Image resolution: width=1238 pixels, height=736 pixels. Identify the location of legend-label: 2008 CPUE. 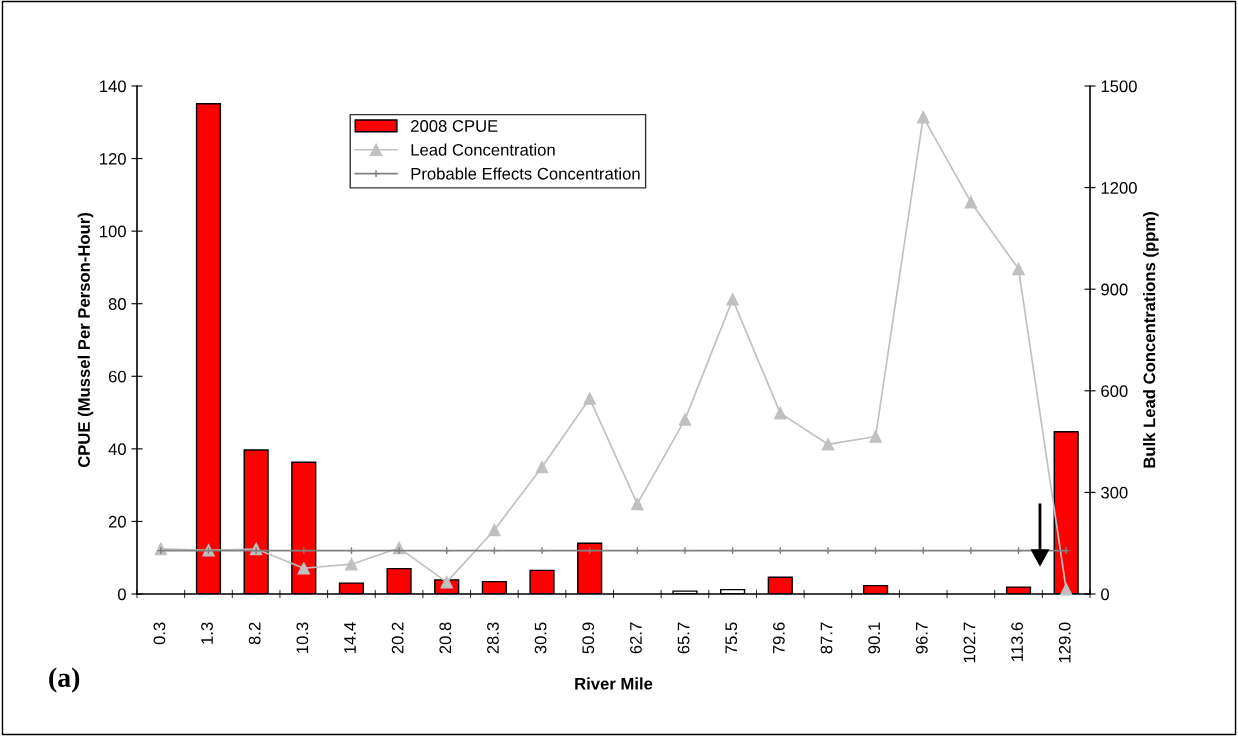
(454, 126).